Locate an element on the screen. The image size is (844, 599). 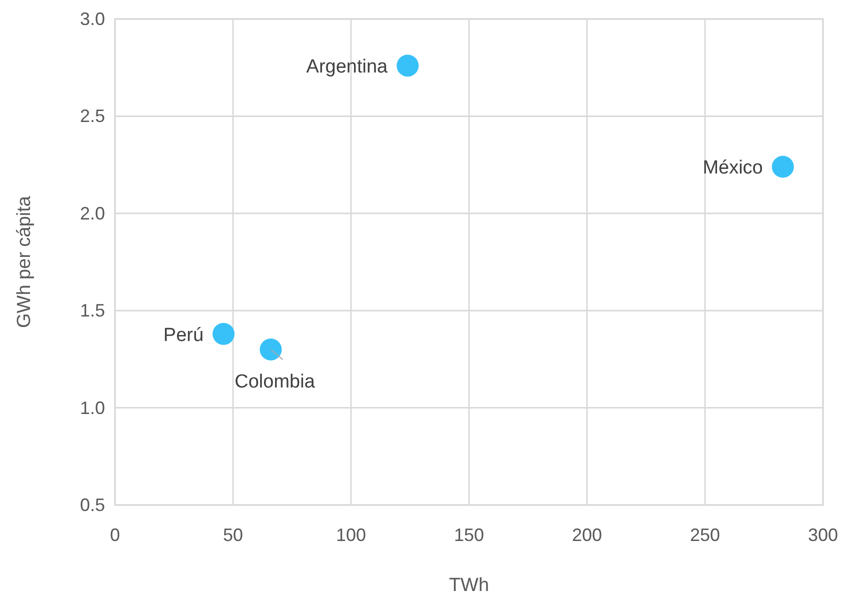
y-tick-label: 2.5 is located at coordinates (92, 116).